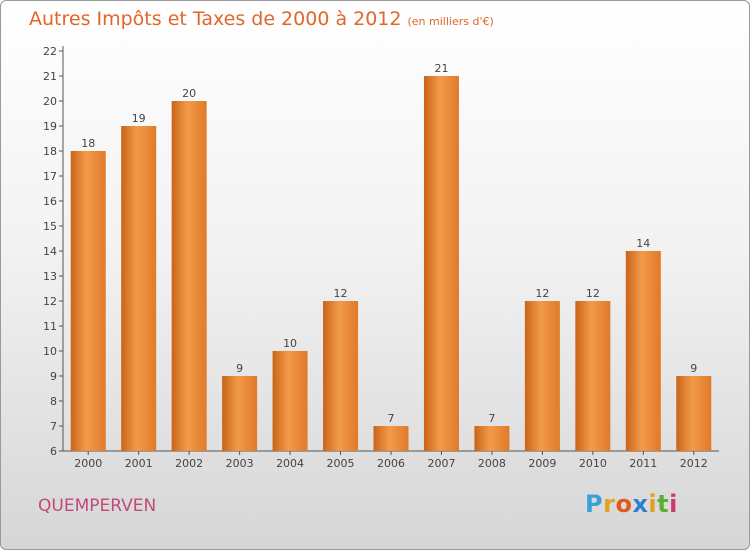  I want to click on data-label-2000: 18, so click(88, 143).